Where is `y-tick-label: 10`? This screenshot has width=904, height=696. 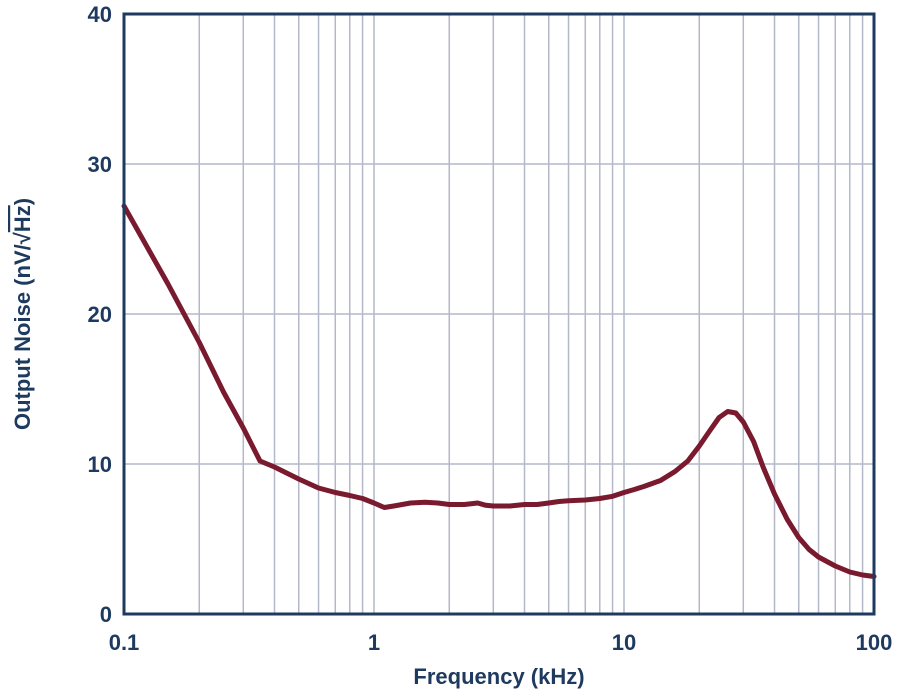
y-tick-label: 10 is located at coordinates (100, 464).